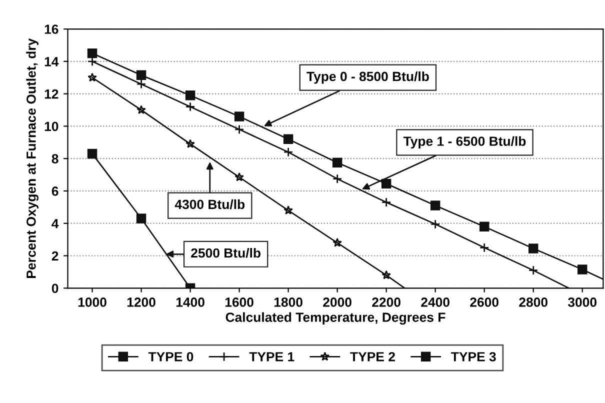 The width and height of the screenshot is (605, 403). What do you see at coordinates (92, 302) in the screenshot?
I see `x-tick-label: 1000` at bounding box center [92, 302].